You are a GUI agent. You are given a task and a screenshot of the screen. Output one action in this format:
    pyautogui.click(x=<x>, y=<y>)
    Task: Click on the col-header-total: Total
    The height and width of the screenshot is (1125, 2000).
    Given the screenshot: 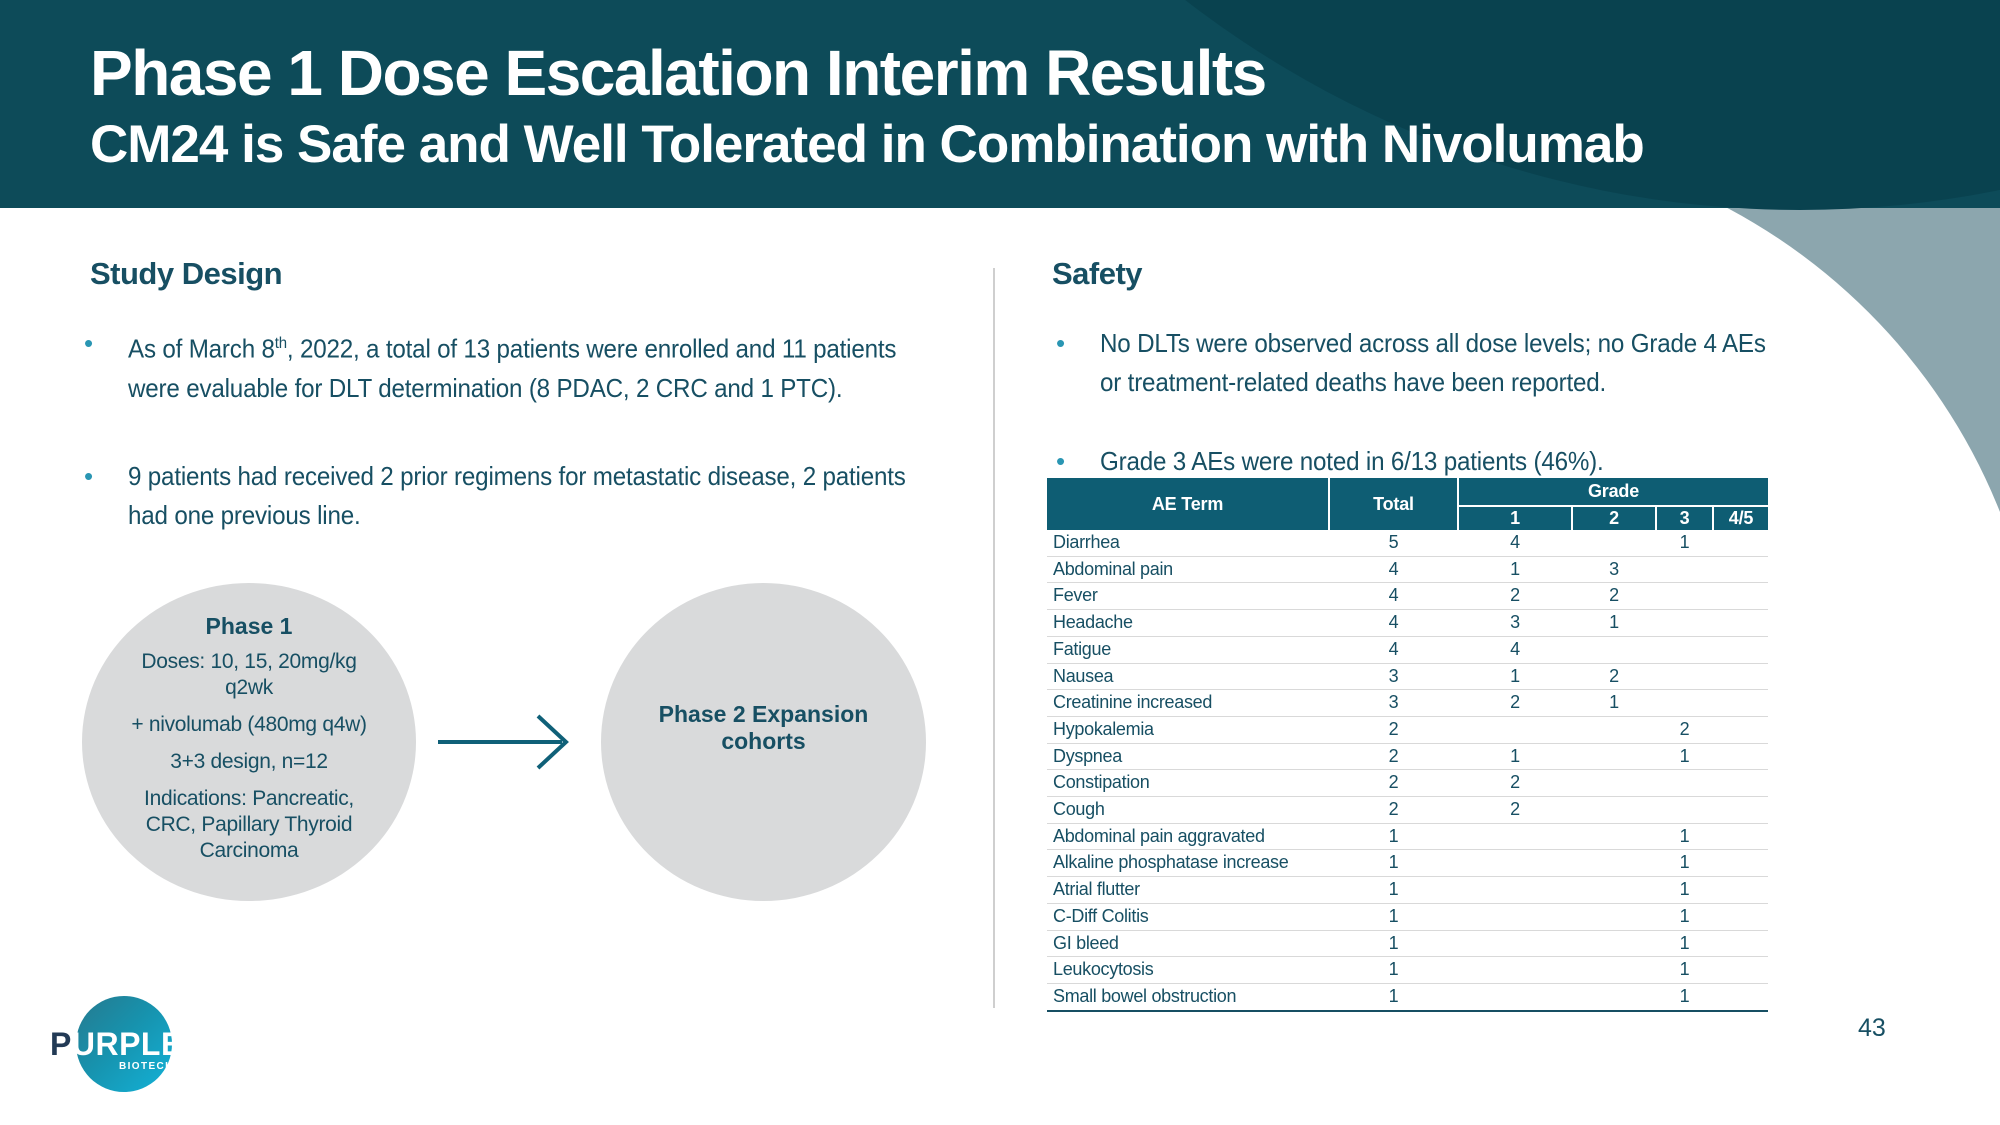 What is the action you would take?
    pyautogui.click(x=1393, y=504)
    